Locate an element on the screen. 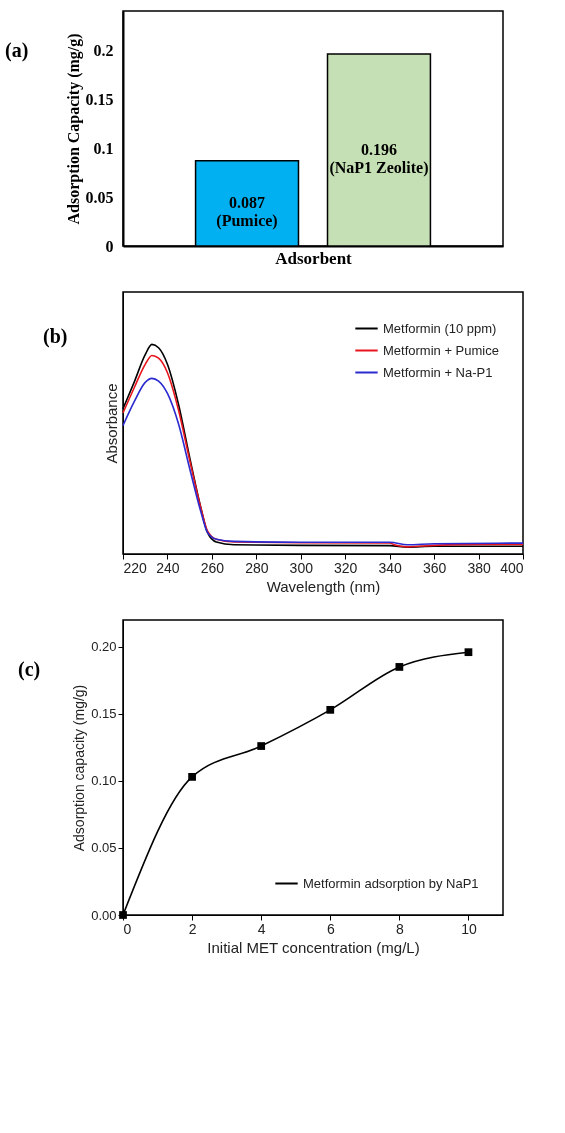 The height and width of the screenshot is (1133, 565). text: (c) is located at coordinates (29, 670).